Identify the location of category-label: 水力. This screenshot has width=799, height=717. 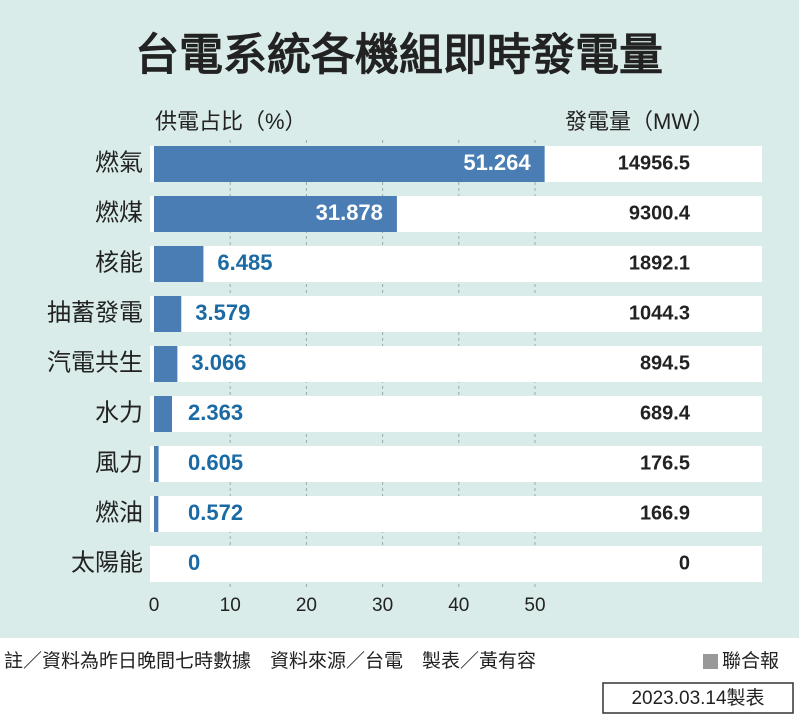
(119, 412).